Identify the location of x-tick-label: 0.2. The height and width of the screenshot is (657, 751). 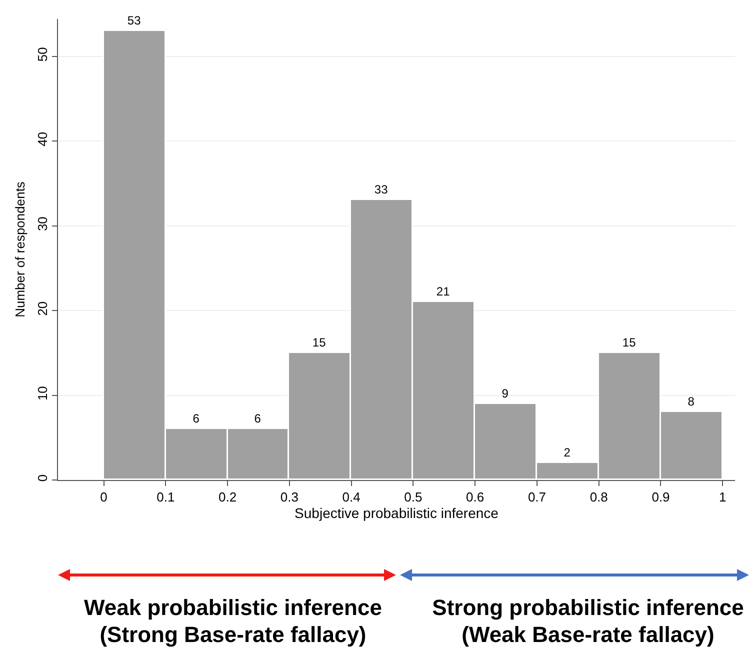
(227, 497).